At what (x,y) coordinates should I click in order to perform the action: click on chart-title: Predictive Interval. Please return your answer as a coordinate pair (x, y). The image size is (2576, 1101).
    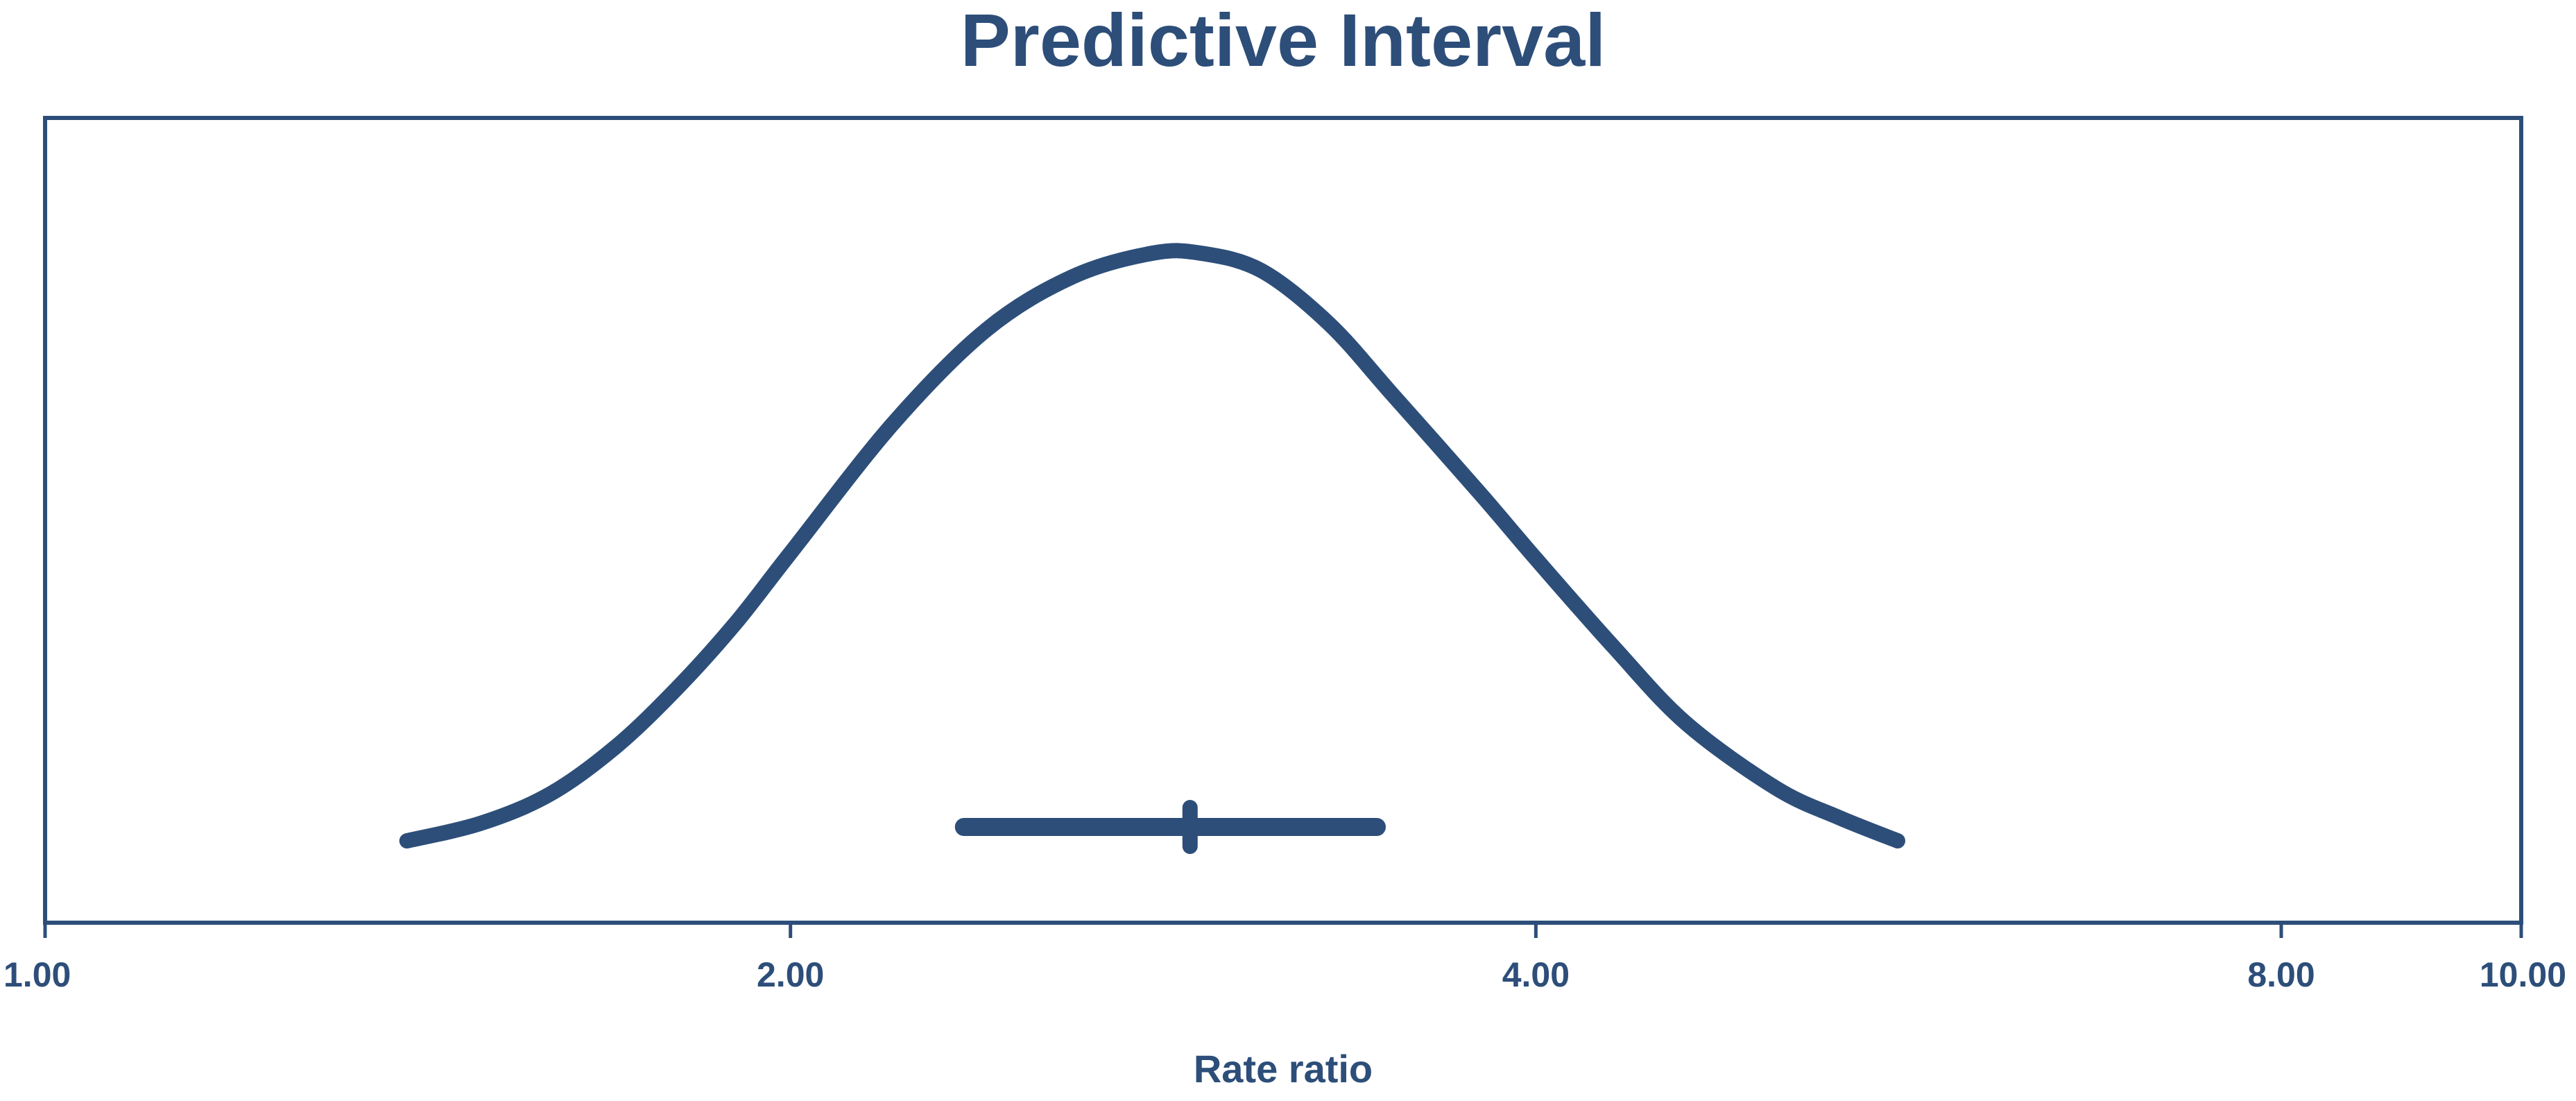
    Looking at the image, I should click on (1283, 41).